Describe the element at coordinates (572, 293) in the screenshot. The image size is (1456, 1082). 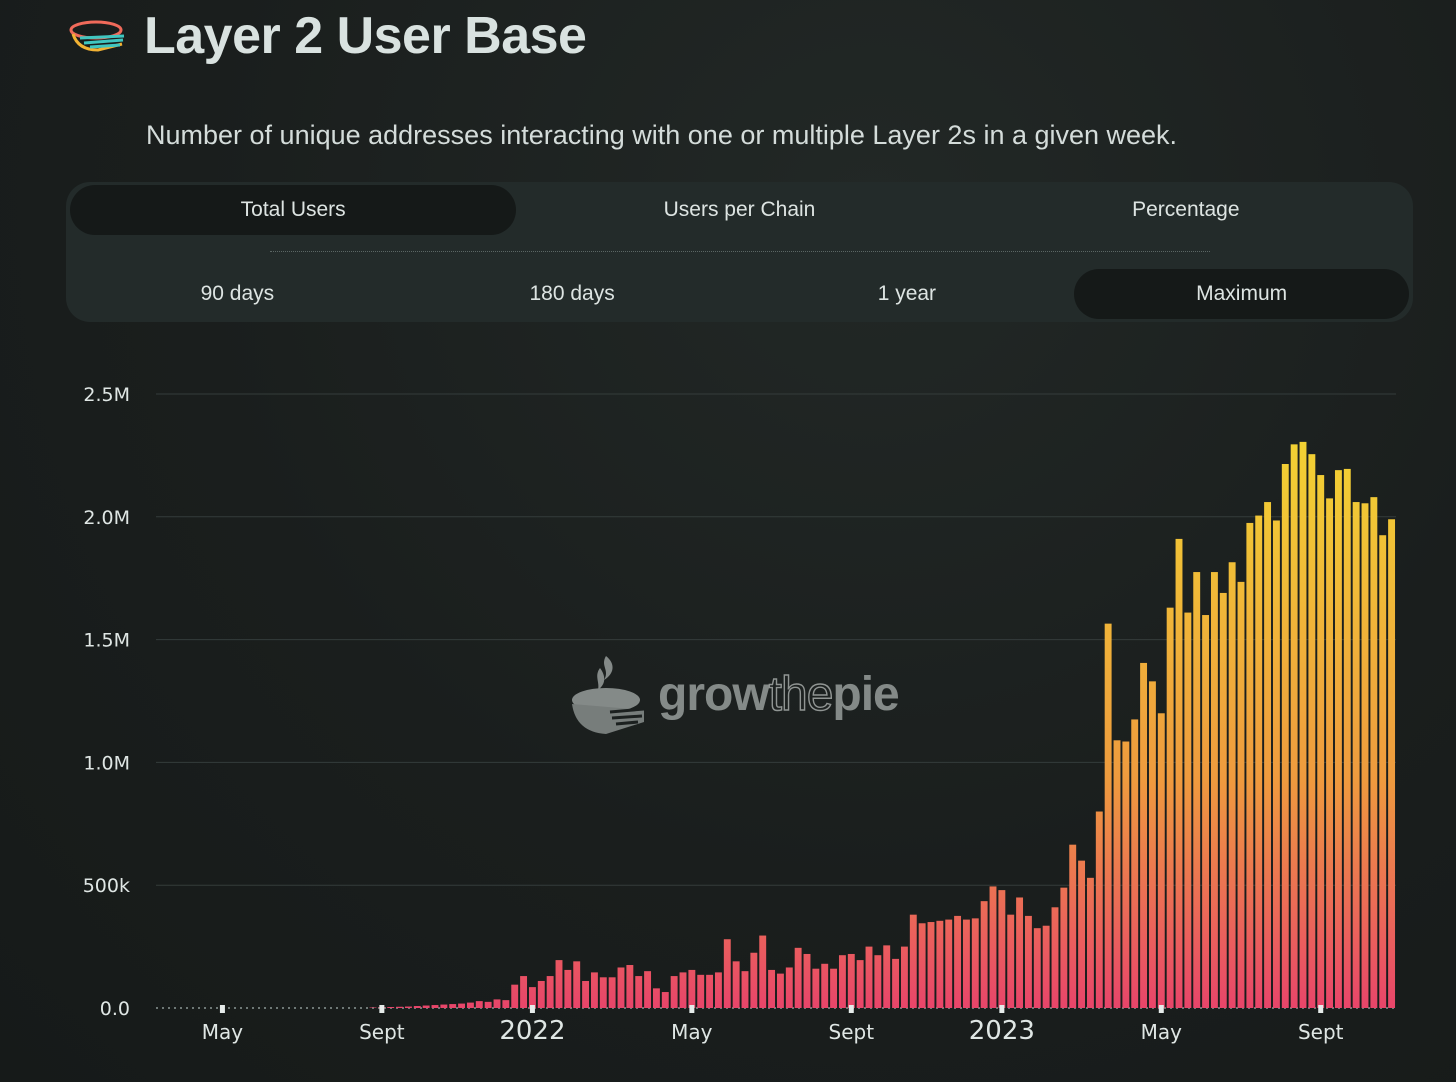
I see `range-180-days: 180 days` at that location.